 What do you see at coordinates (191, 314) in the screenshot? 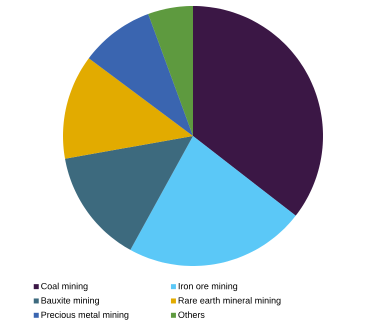
I see `legend-label: Others` at bounding box center [191, 314].